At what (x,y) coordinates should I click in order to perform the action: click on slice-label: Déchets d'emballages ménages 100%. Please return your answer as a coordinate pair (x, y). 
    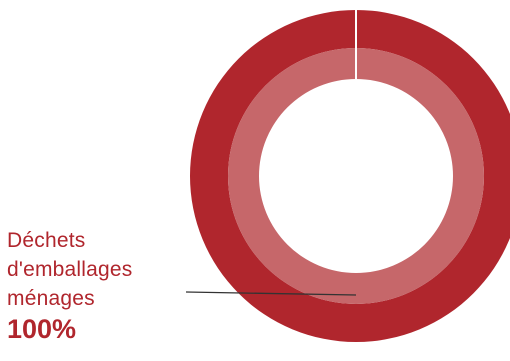
    Looking at the image, I should click on (102, 286).